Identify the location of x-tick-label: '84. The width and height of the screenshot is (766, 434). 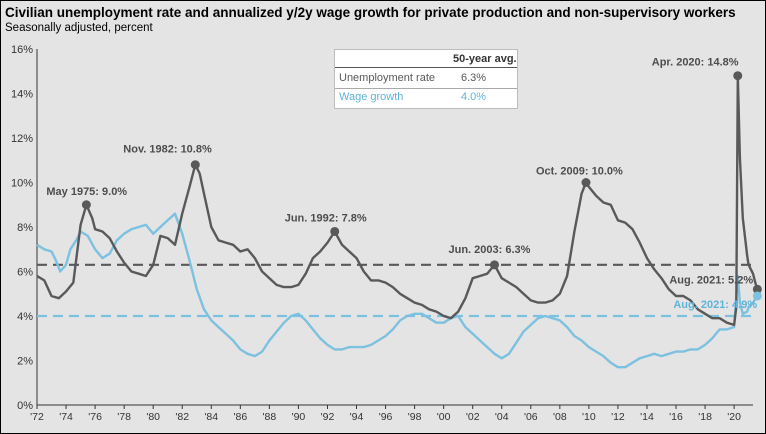
(211, 417).